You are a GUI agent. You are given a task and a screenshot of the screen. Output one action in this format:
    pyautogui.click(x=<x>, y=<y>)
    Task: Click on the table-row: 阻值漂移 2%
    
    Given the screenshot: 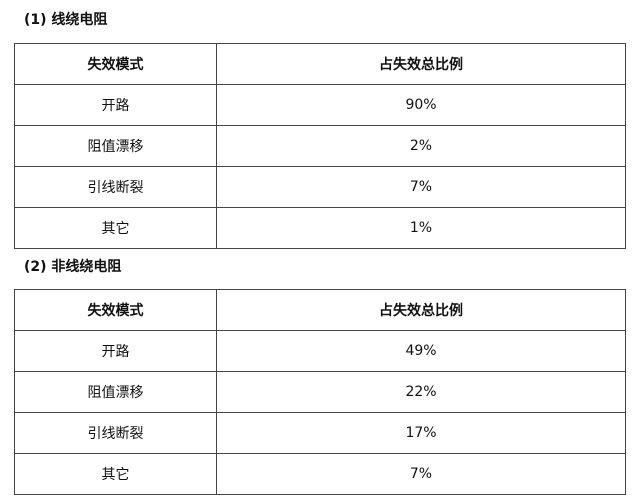 What is the action you would take?
    pyautogui.click(x=320, y=146)
    